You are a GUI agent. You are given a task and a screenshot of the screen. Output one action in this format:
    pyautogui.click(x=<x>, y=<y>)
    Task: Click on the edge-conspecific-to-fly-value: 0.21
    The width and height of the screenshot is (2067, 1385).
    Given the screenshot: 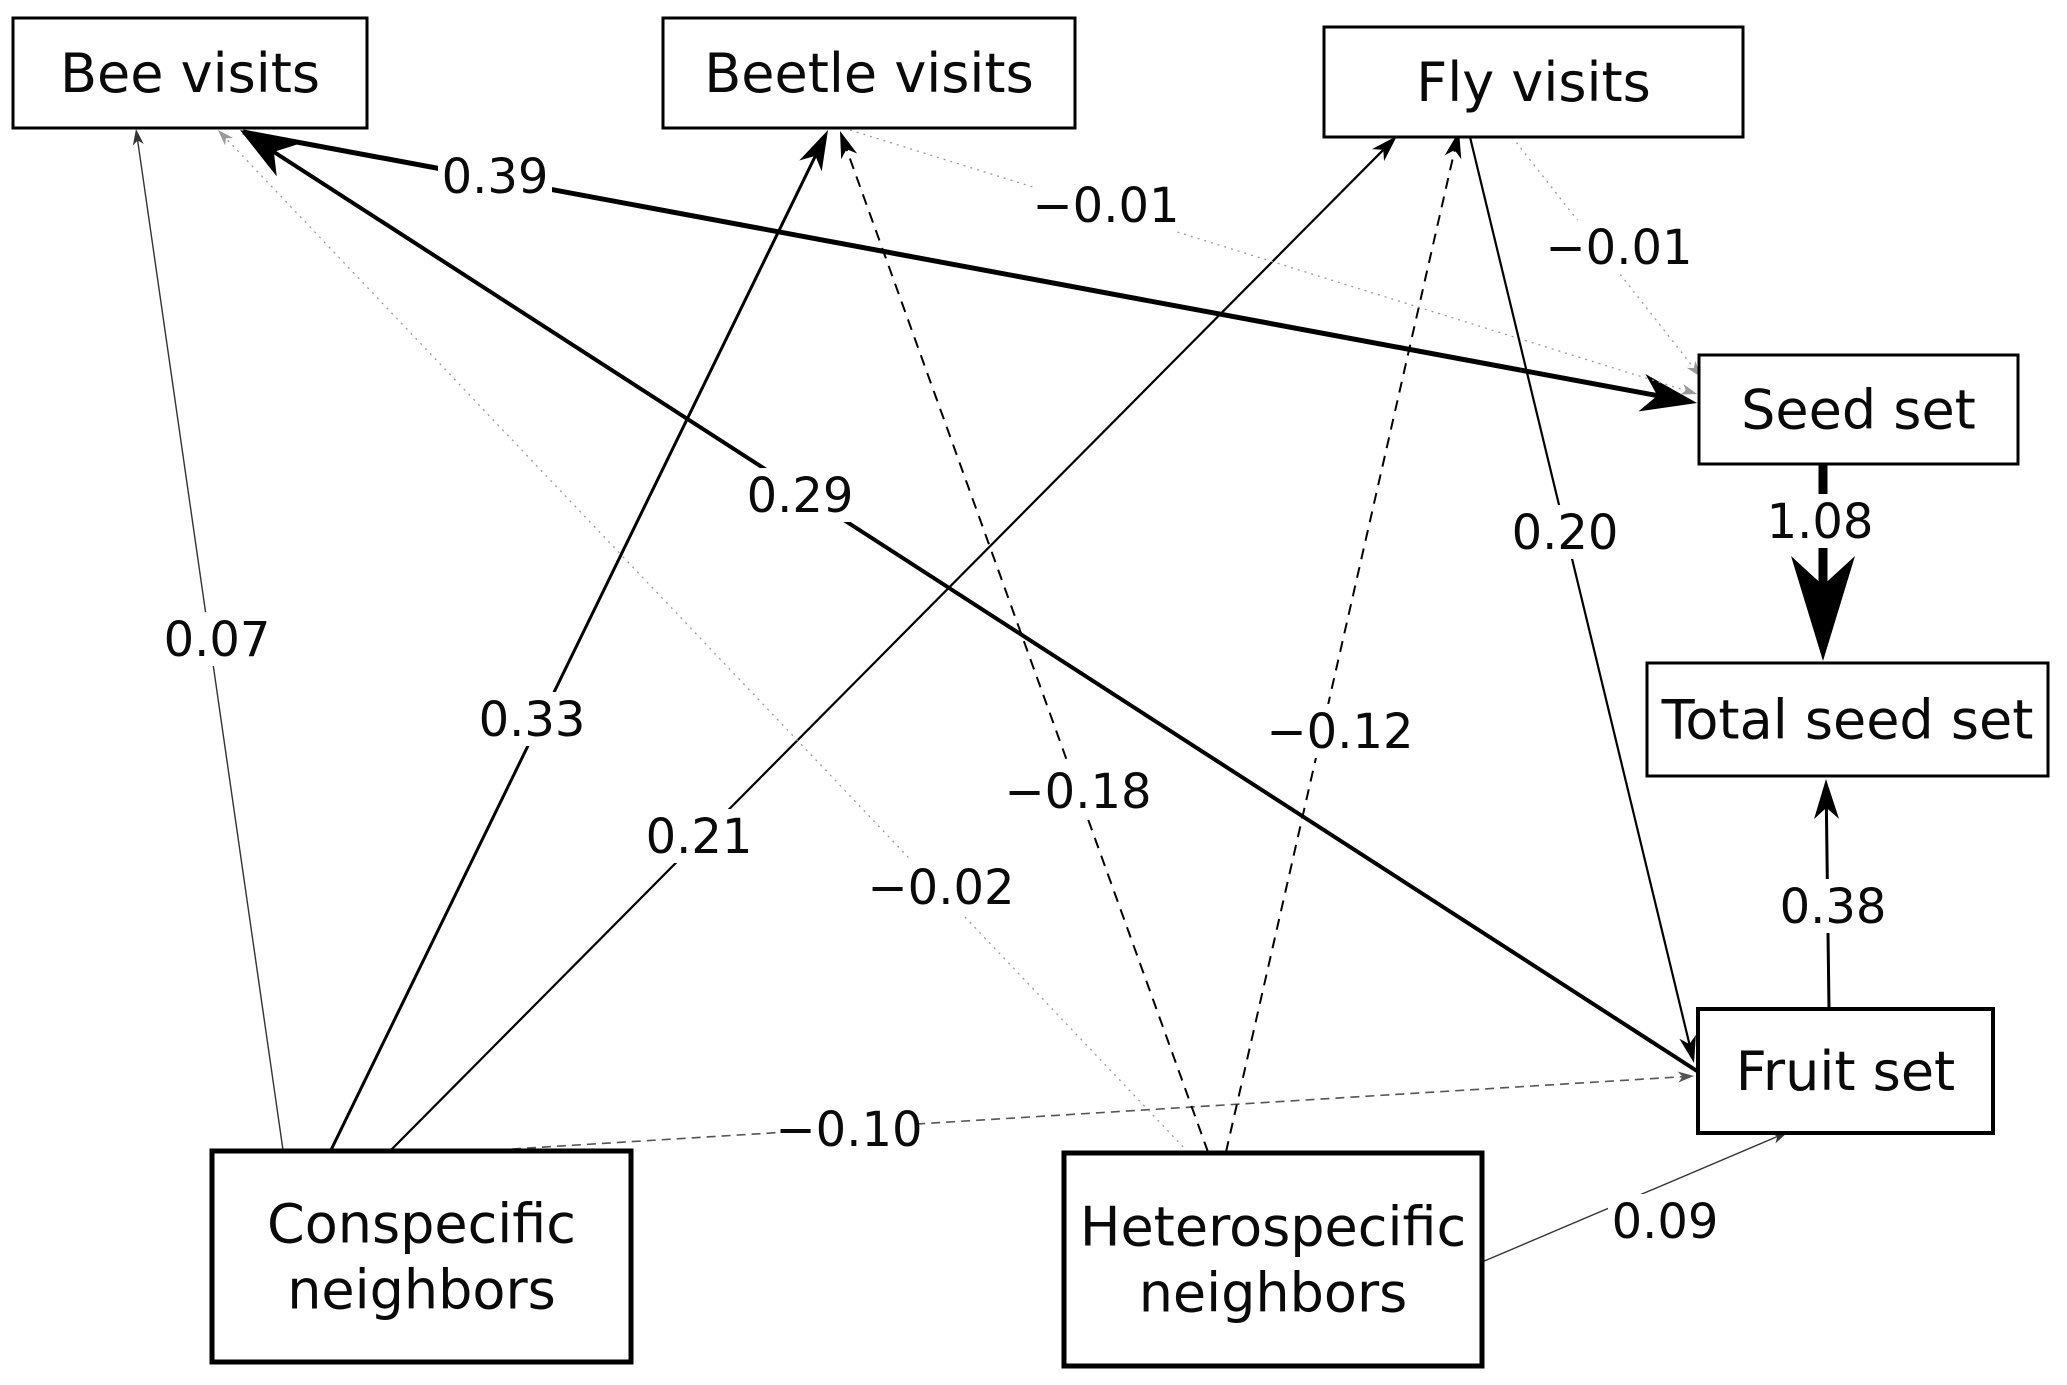 What is the action you would take?
    pyautogui.click(x=699, y=837)
    